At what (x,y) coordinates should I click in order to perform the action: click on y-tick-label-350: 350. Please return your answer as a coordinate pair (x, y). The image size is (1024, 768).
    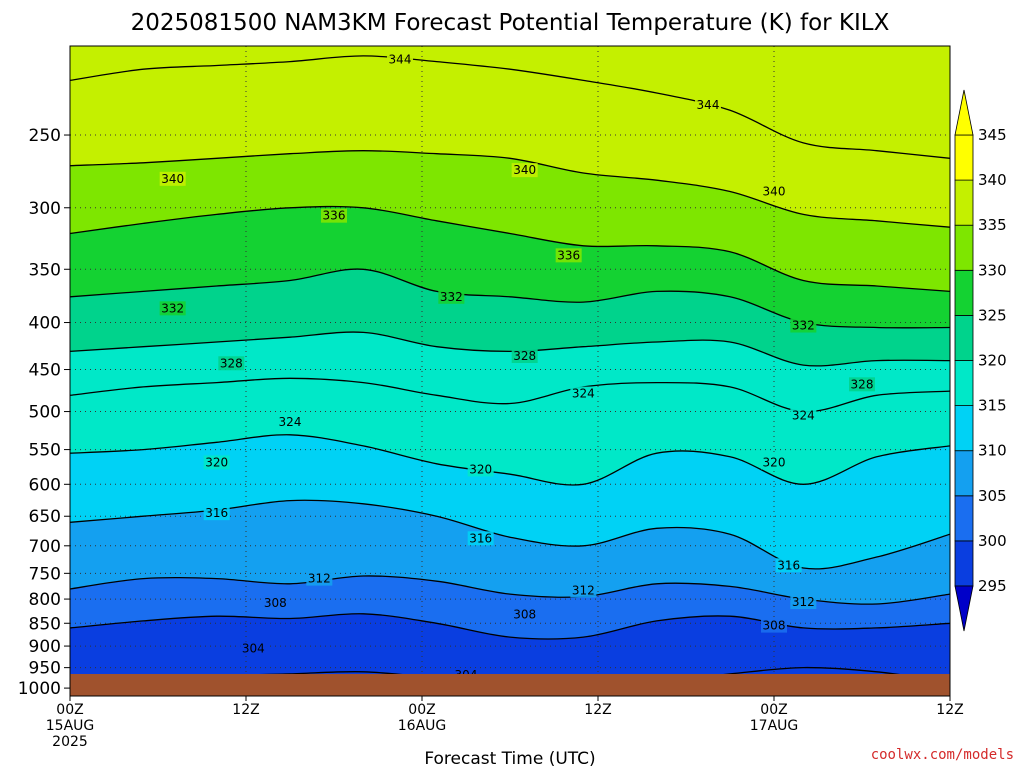
    Looking at the image, I should click on (45, 270).